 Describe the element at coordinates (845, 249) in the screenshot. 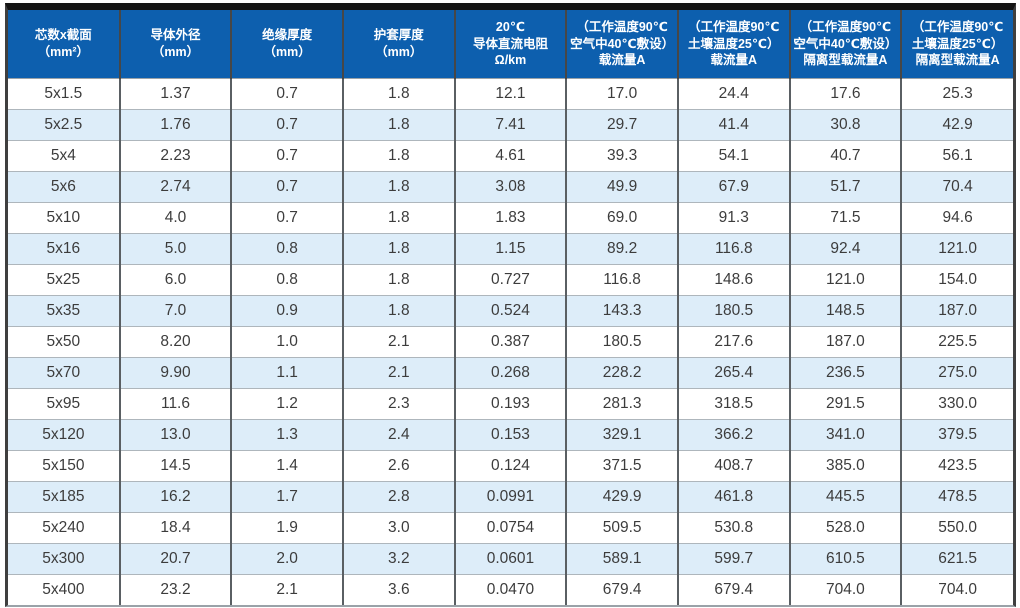

I see `table-cell: 92.4` at that location.